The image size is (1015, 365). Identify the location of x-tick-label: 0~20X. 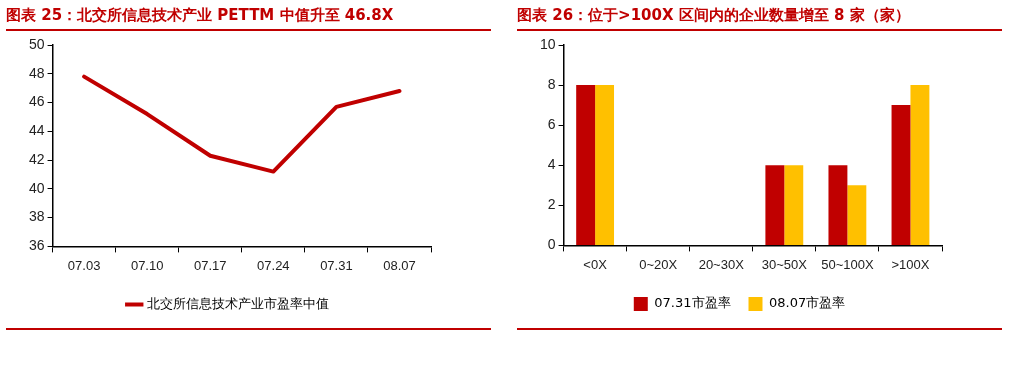
(658, 264).